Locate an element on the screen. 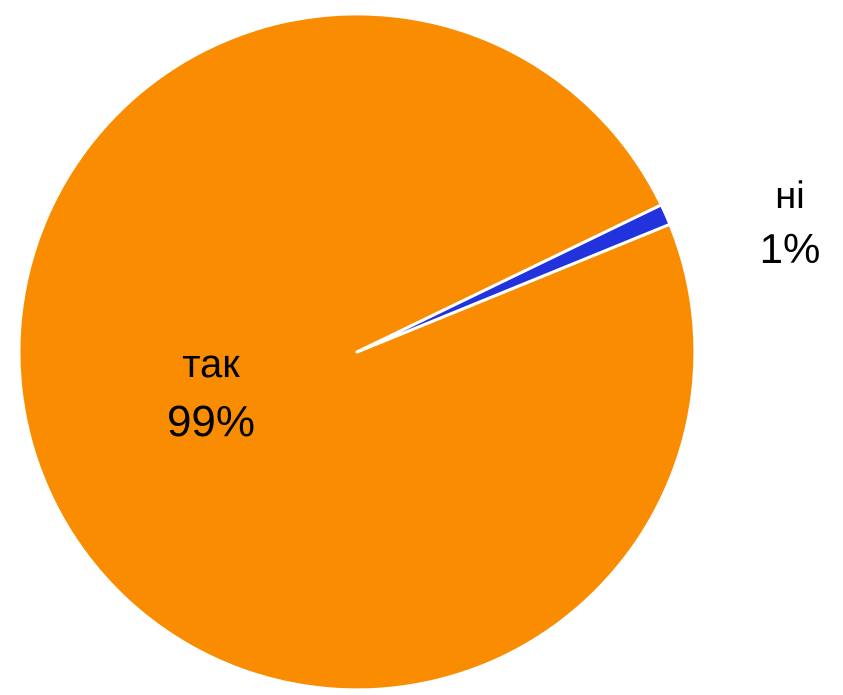 The image size is (843, 695). slice-label-ni: ні is located at coordinates (789, 196).